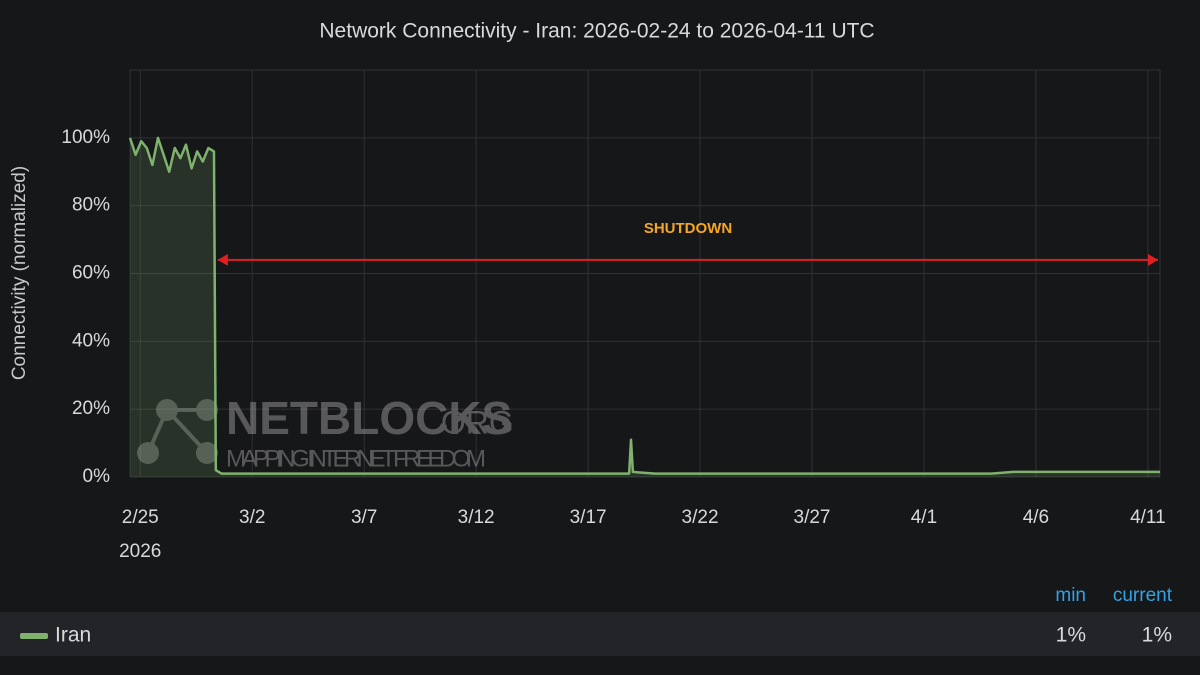 Image resolution: width=1200 pixels, height=675 pixels. What do you see at coordinates (473, 422) in the screenshot?
I see `watermark-suffix: .ORG` at bounding box center [473, 422].